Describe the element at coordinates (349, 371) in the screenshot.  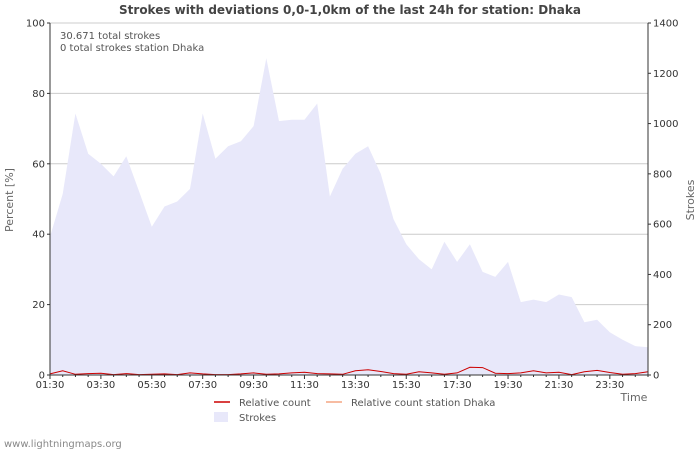
I see `series-line-relative-count` at that location.